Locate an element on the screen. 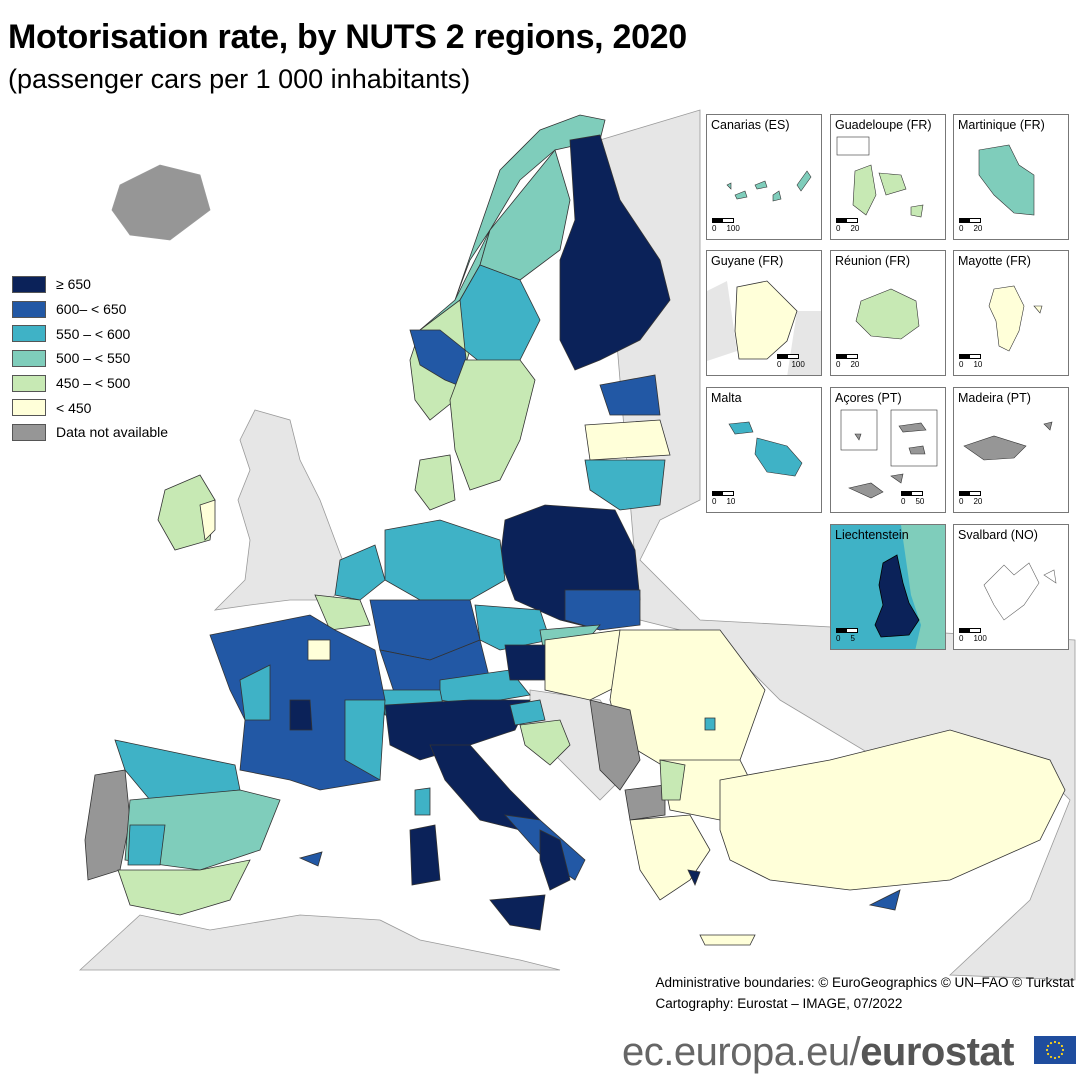  inset-canarias: Canarias (ES) 0 100 is located at coordinates (764, 177).